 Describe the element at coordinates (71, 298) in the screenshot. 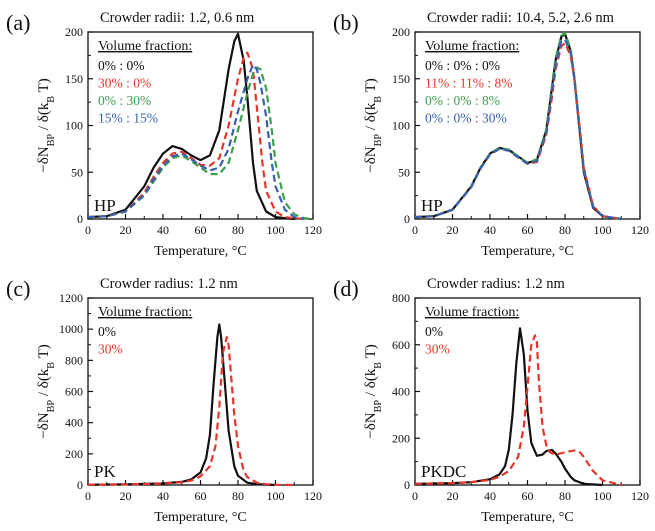

I see `y-tick-label: 1200` at that location.